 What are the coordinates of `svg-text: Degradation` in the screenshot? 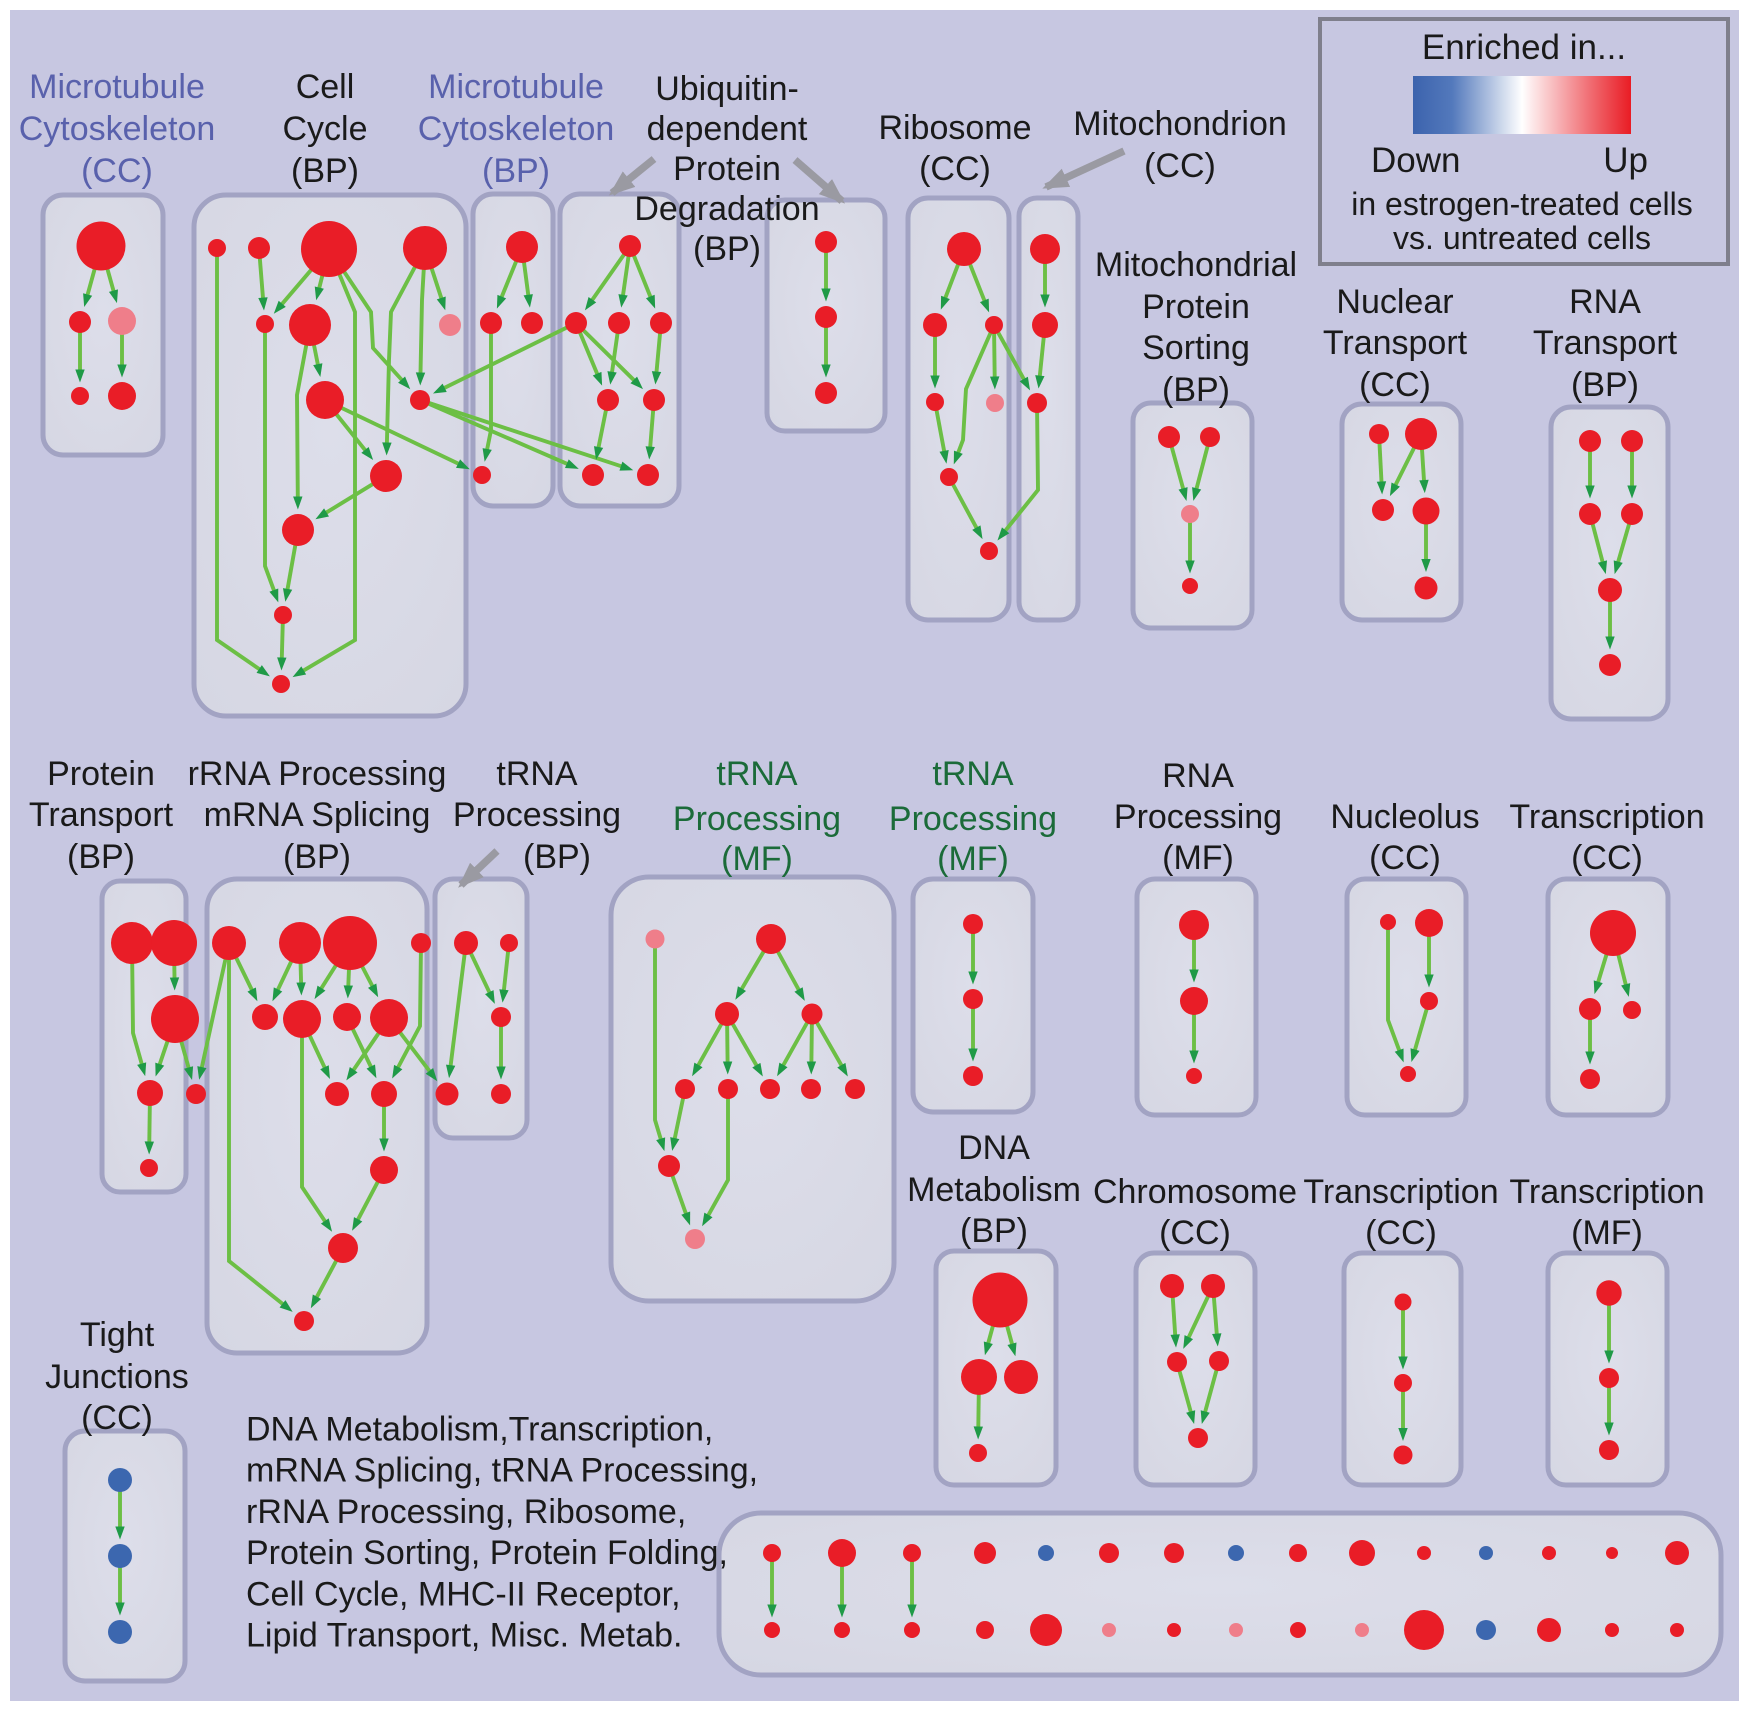 It's located at (726, 209).